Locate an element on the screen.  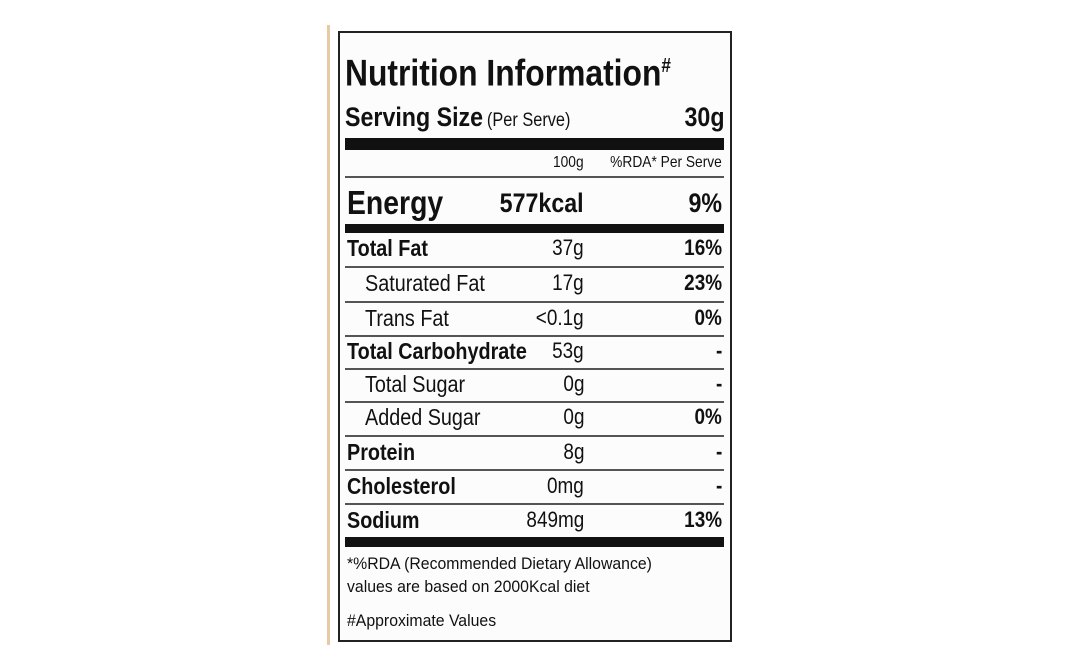
column-header: 100g is located at coordinates (568, 162).